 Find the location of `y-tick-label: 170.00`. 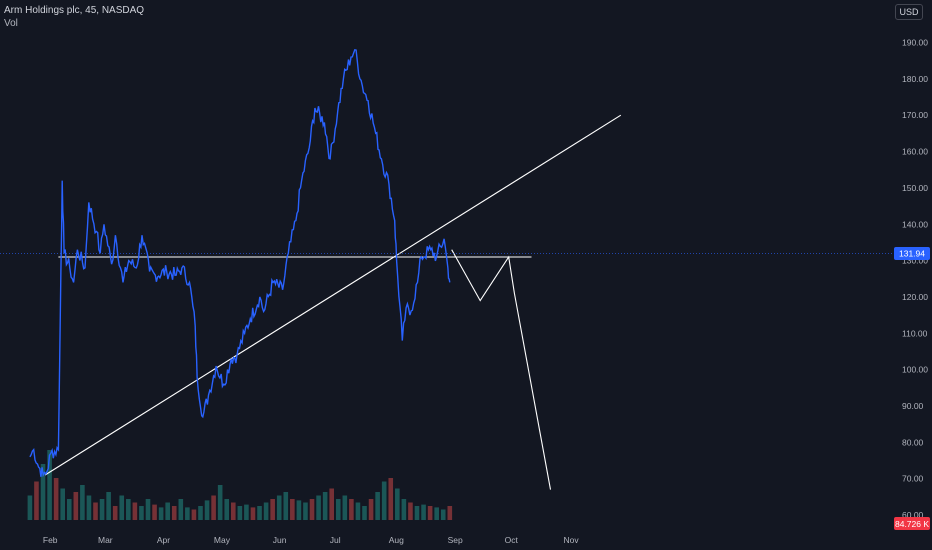

y-tick-label: 170.00 is located at coordinates (915, 115).